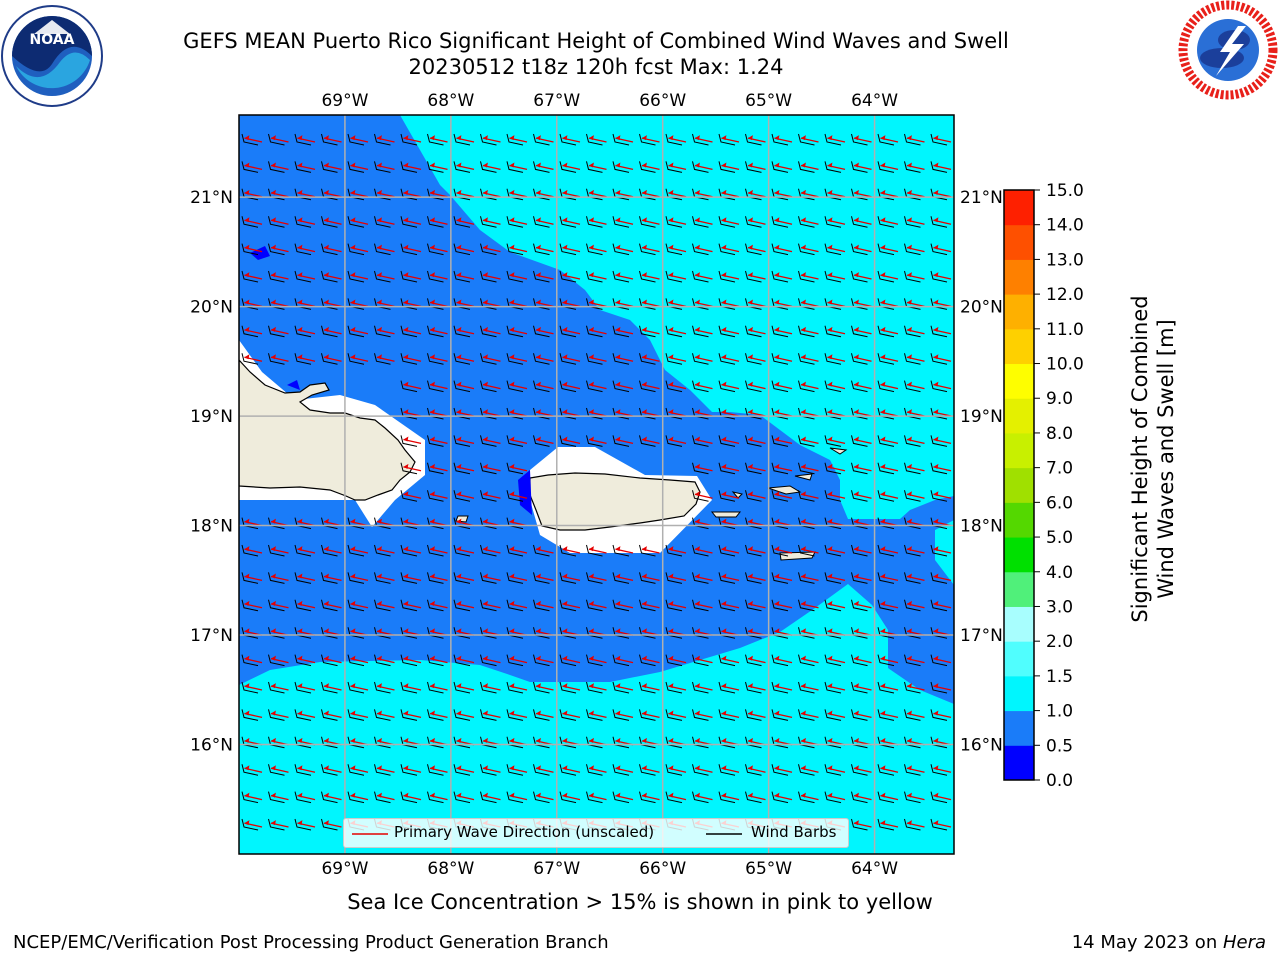 Image resolution: width=1280 pixels, height=960 pixels. Describe the element at coordinates (1059, 538) in the screenshot. I see `colorbar-tick-label: 5.0` at that location.